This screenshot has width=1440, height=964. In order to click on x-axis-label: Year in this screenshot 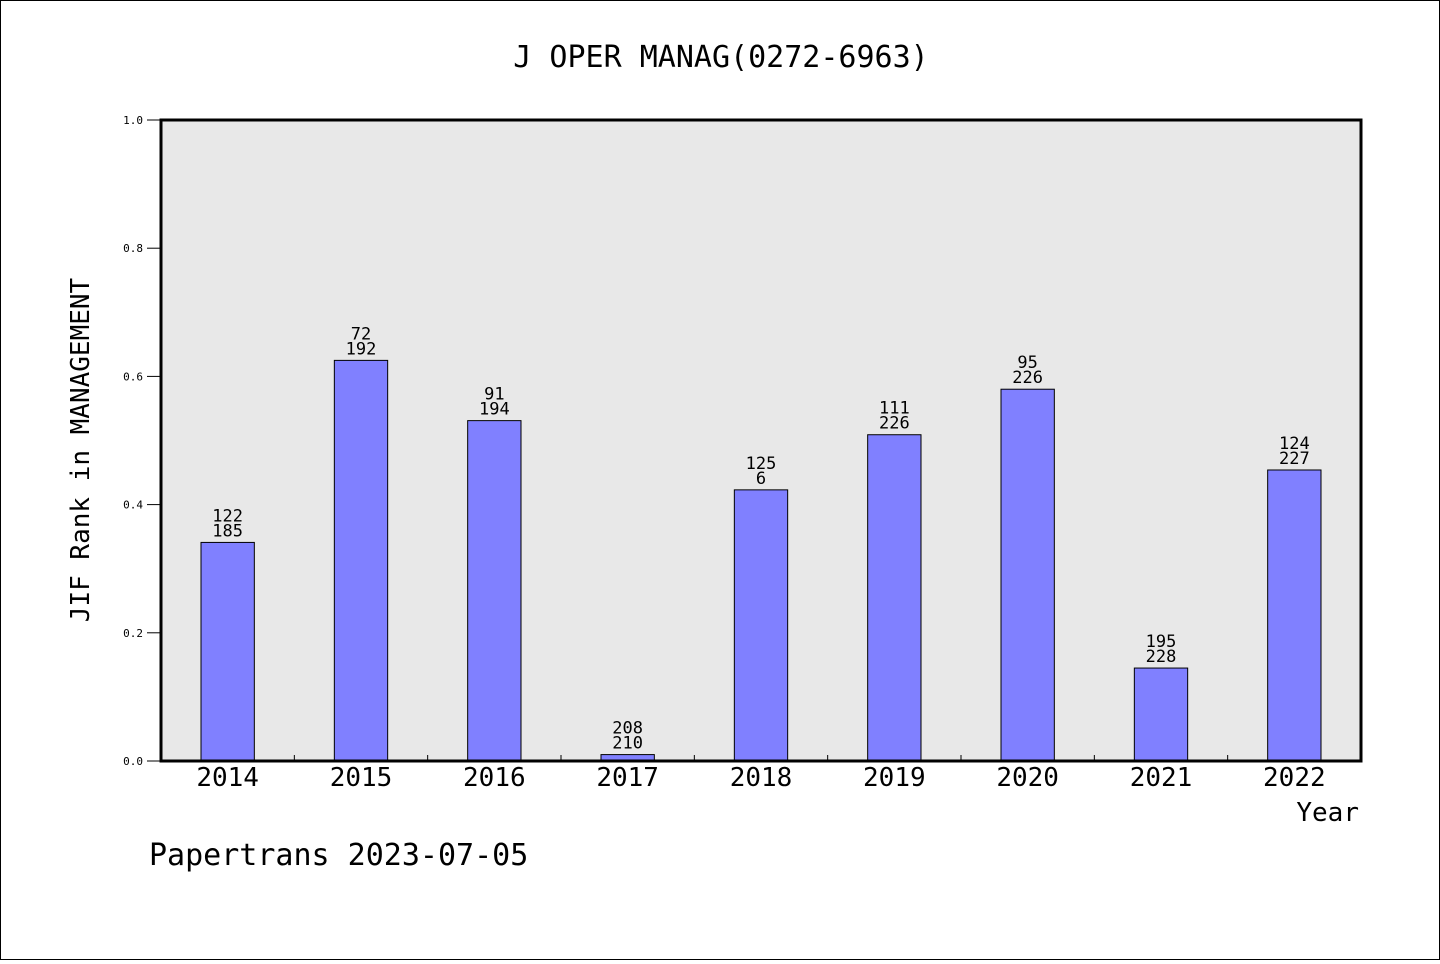, I will do `click(1327, 813)`.